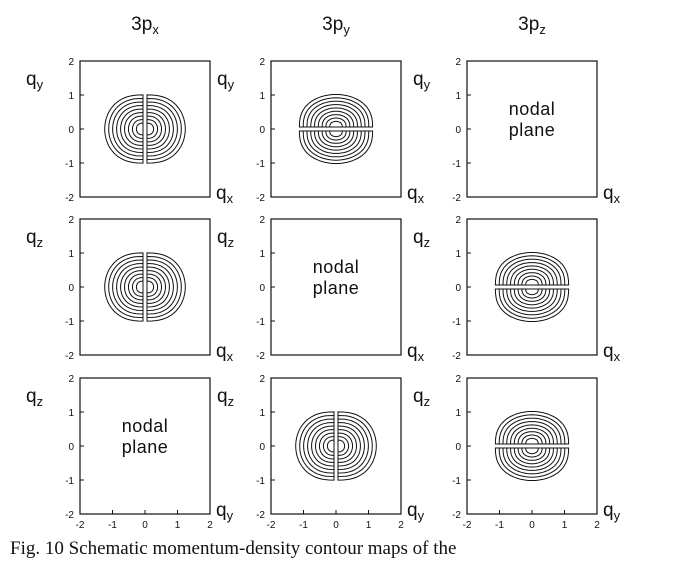 Image resolution: width=688 pixels, height=568 pixels. I want to click on x-tick-label: 2, so click(401, 525).